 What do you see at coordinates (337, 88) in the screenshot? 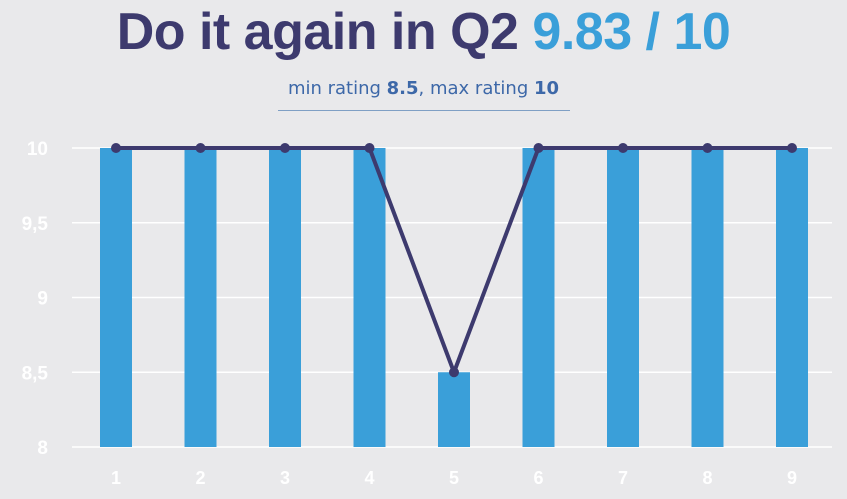
I see `subtitle-min-text: min rating` at bounding box center [337, 88].